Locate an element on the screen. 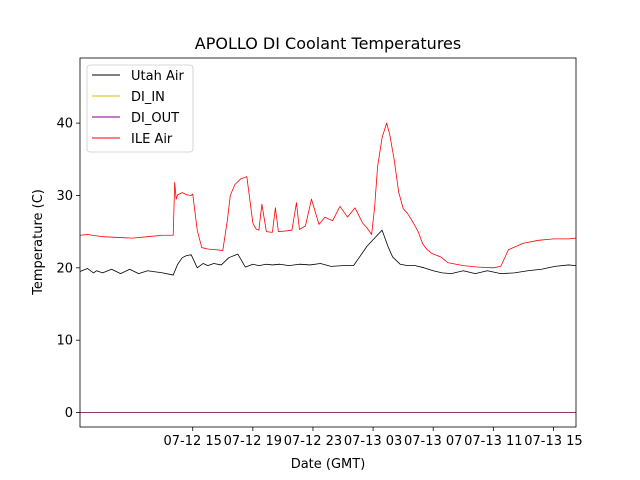 The height and width of the screenshot is (480, 640). x-tick-label: 07-13 11 is located at coordinates (493, 441).